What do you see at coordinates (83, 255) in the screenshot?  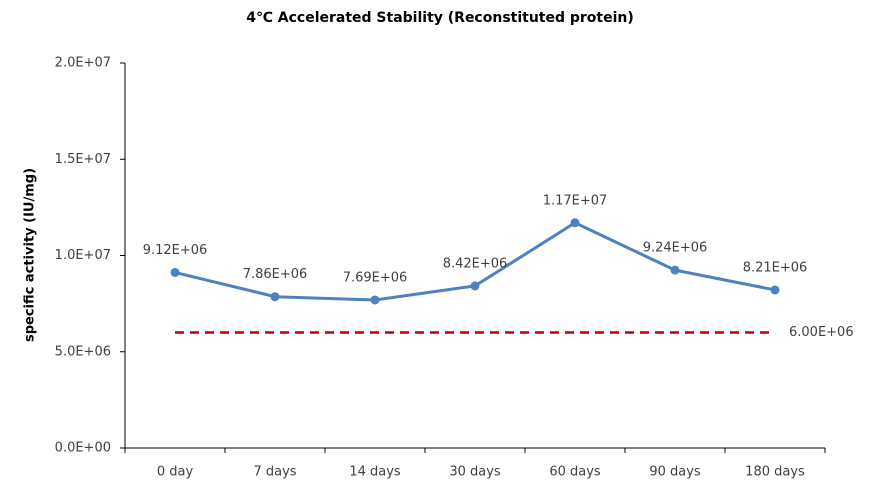 I see `y-tick-label: 1.0E+07` at bounding box center [83, 255].